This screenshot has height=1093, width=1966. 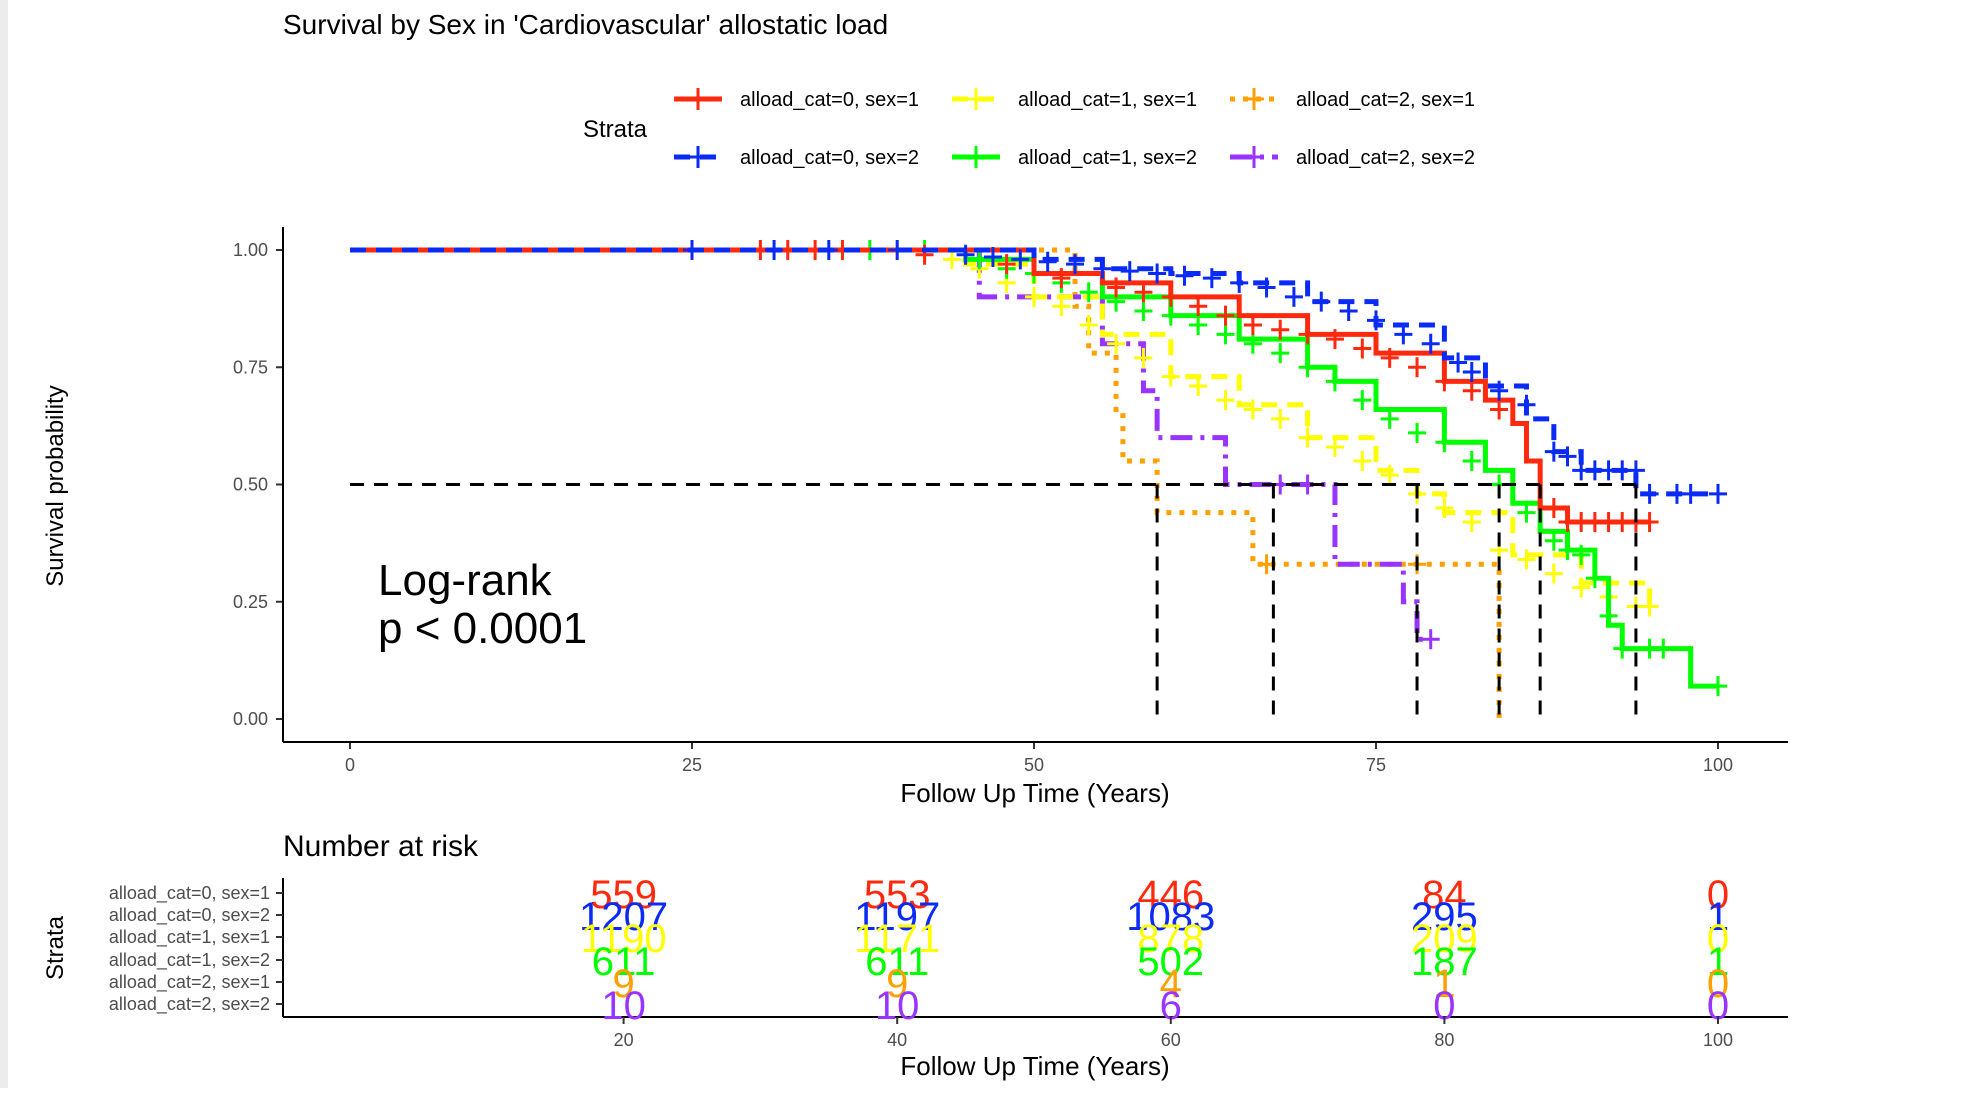 What do you see at coordinates (465, 580) in the screenshot?
I see `logrank-label: Log-rank` at bounding box center [465, 580].